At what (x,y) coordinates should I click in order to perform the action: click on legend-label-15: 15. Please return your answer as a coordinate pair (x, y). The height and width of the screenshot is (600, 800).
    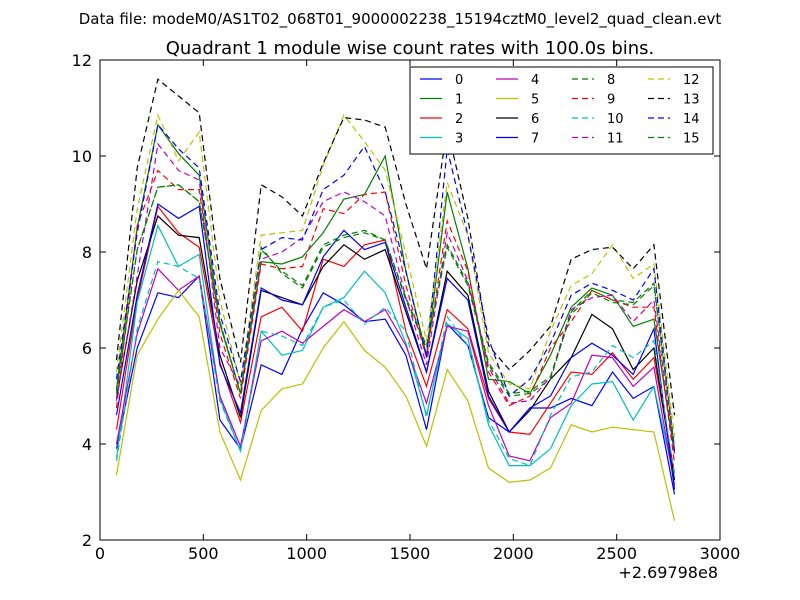
    Looking at the image, I should click on (691, 139).